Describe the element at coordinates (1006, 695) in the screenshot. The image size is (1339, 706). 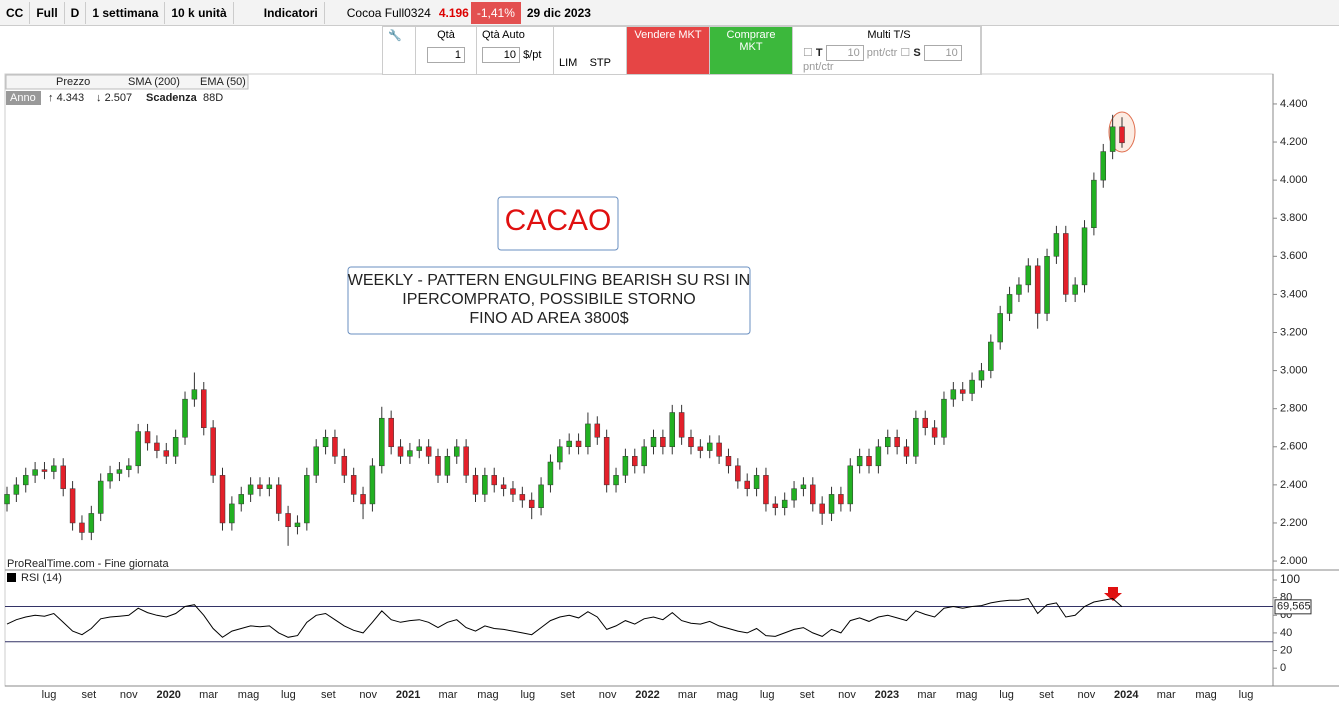
I see `x-tick-label: lug` at that location.